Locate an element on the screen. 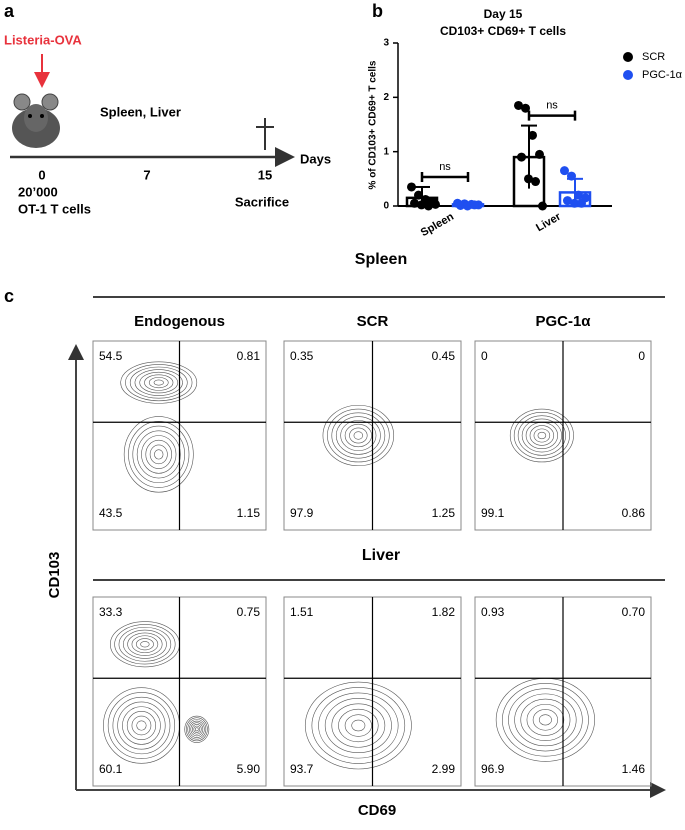  quadrant-value: 1.51 is located at coordinates (302, 612).